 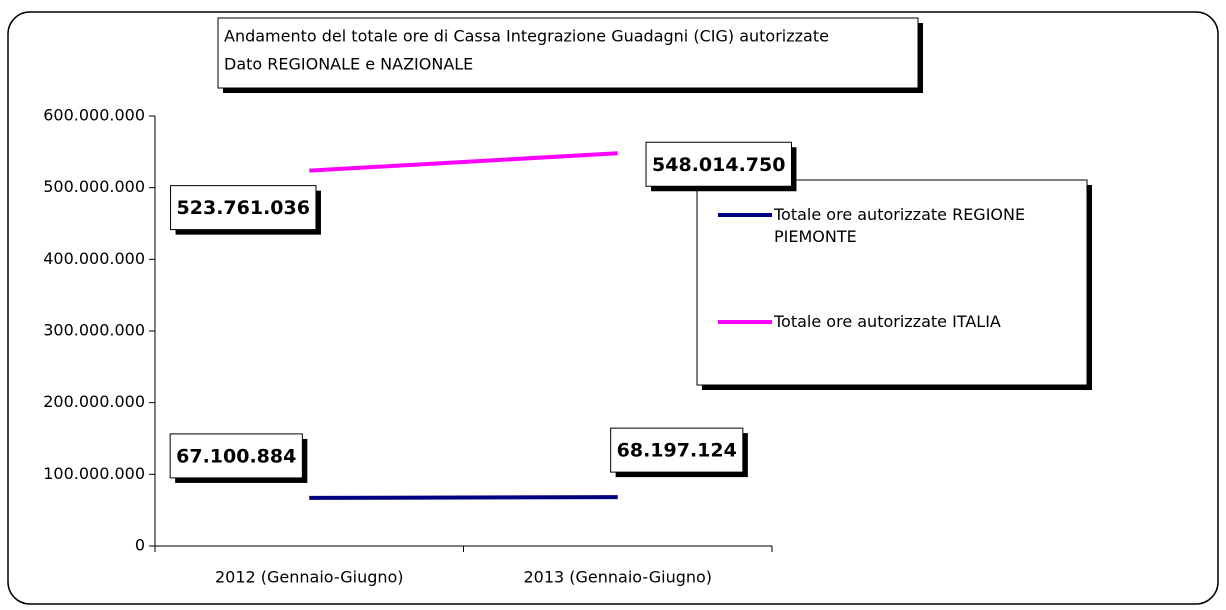 I want to click on data-label: 548.014.750, so click(x=718, y=165).